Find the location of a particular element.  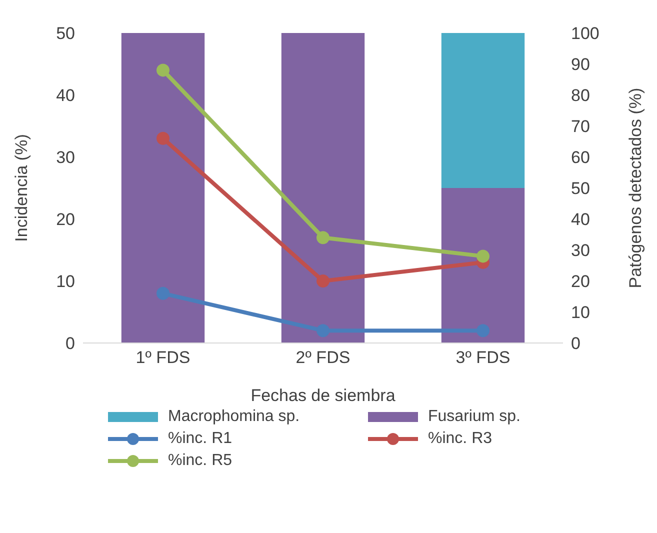

y2-axis-title: Patógenos detectados (%) is located at coordinates (636, 188).